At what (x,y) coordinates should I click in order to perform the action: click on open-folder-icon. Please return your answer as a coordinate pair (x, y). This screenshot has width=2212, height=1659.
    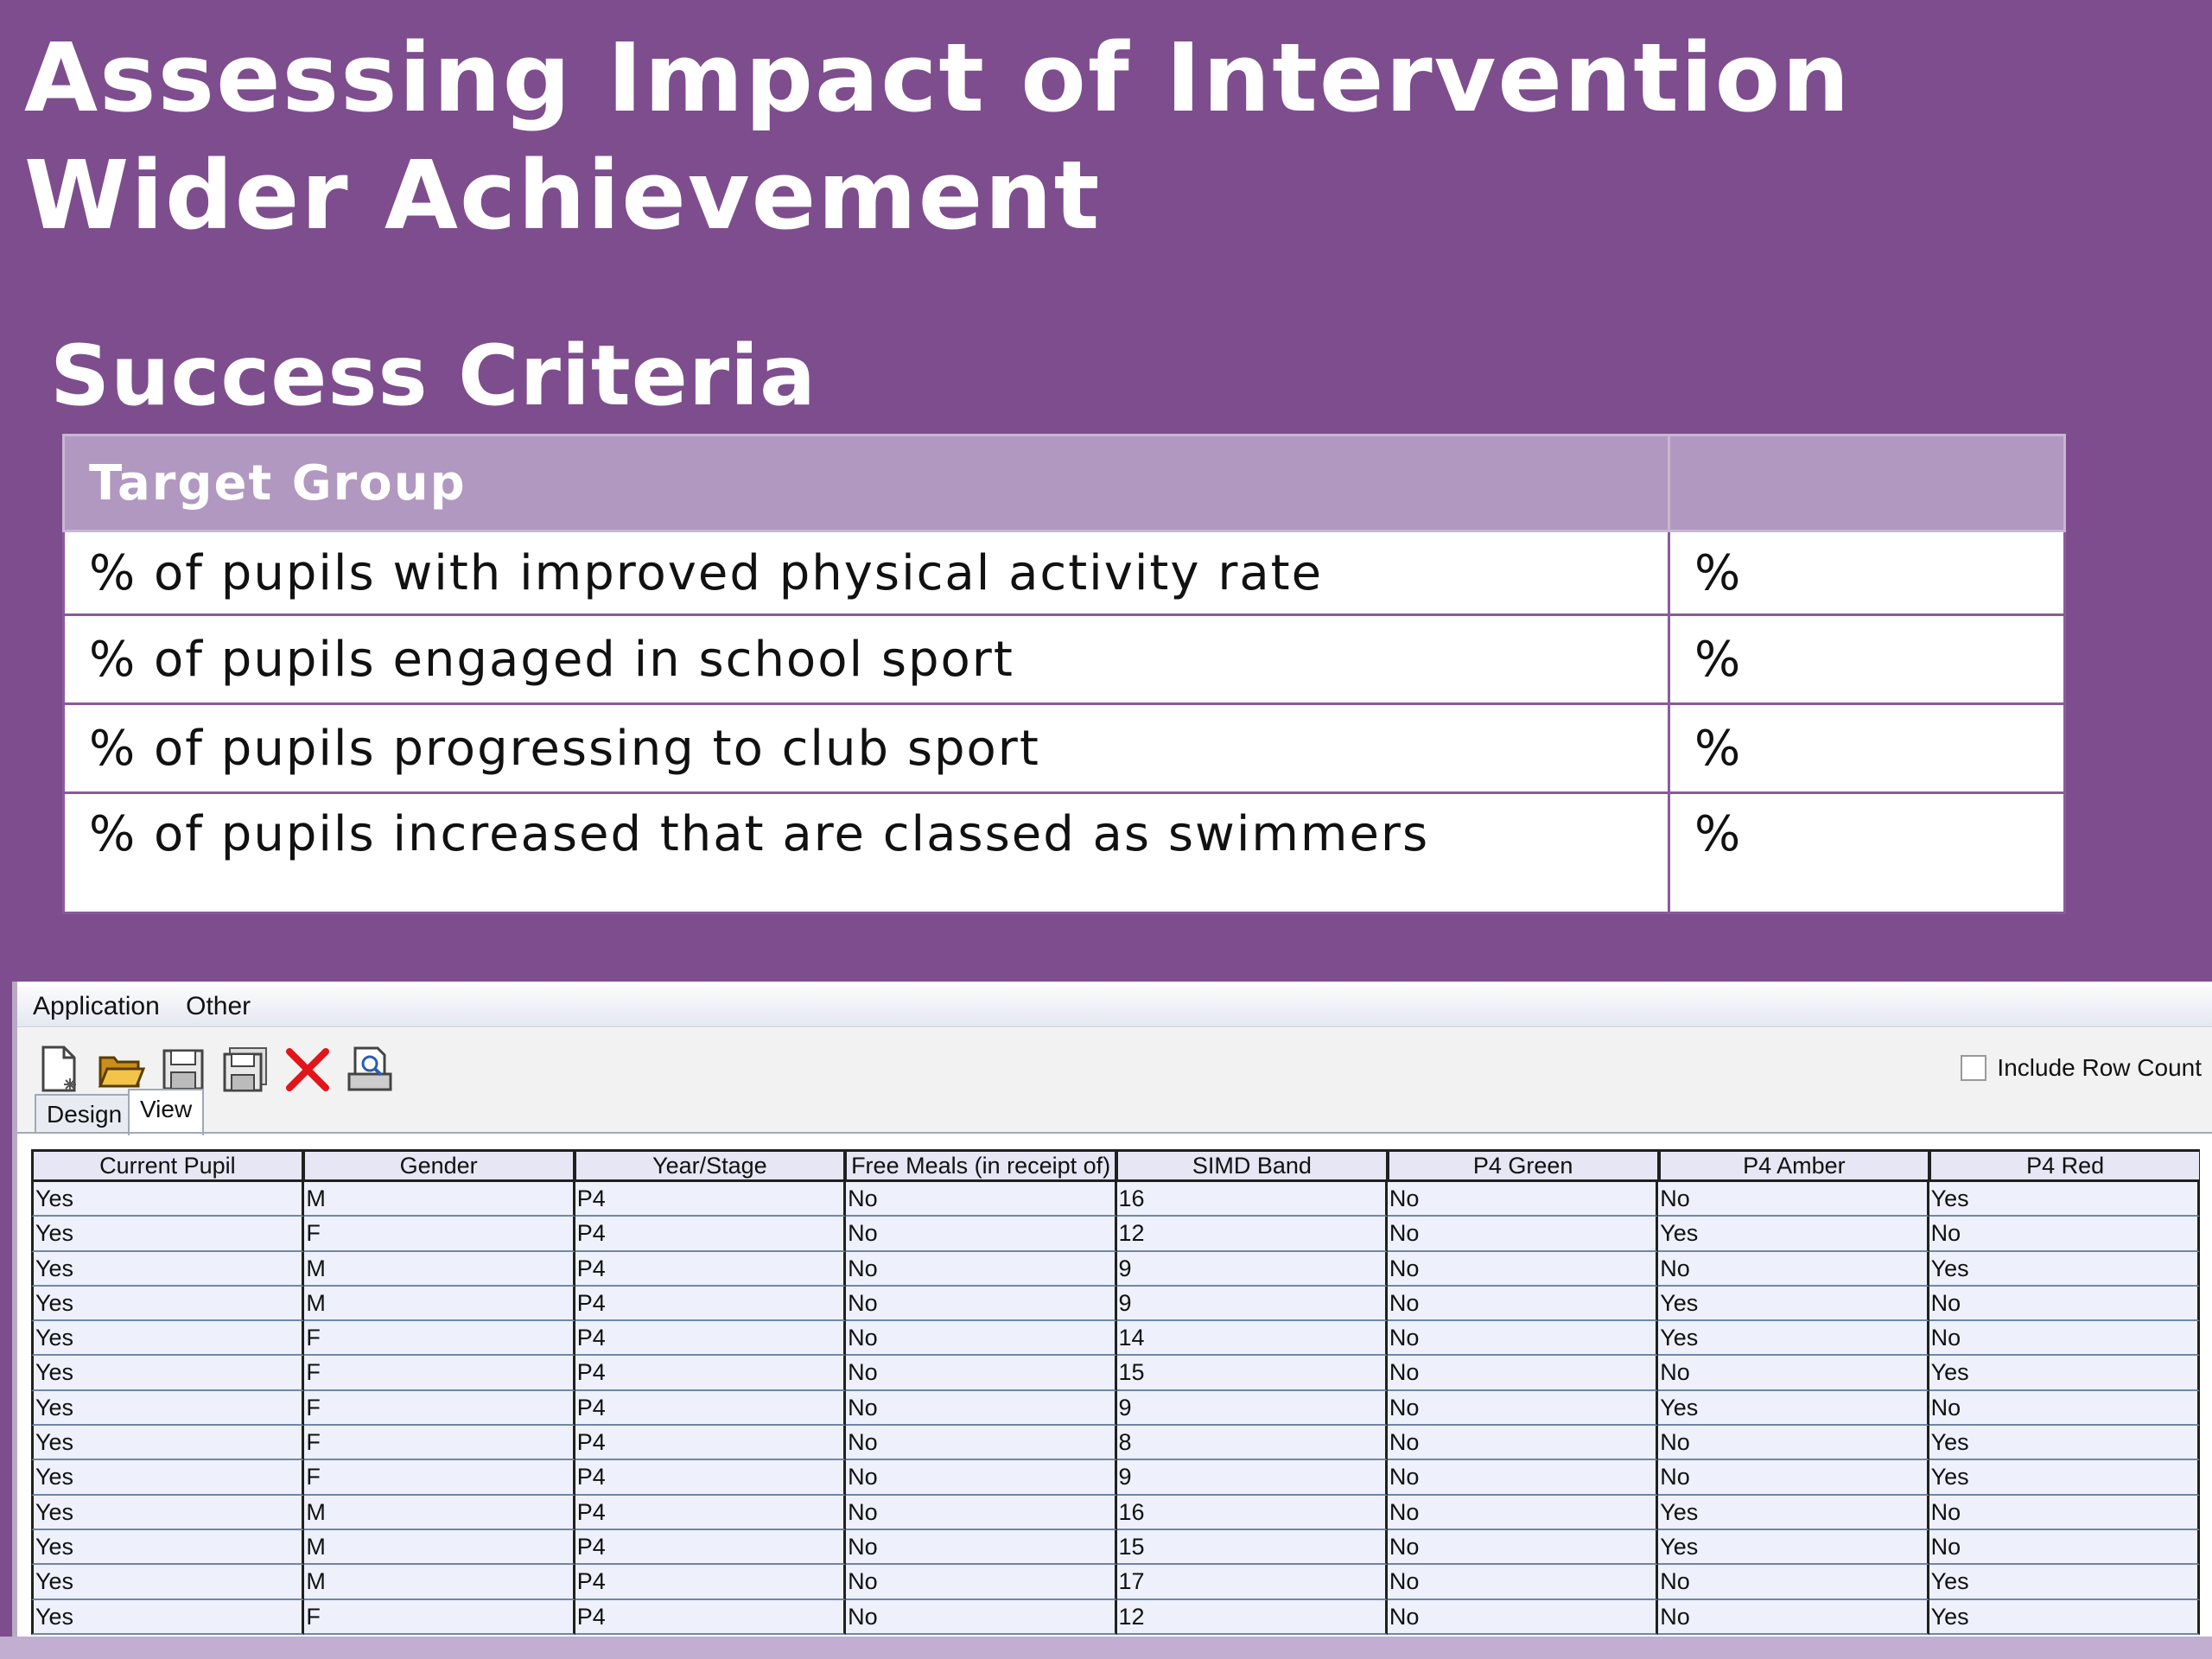
    Looking at the image, I should click on (121, 1070).